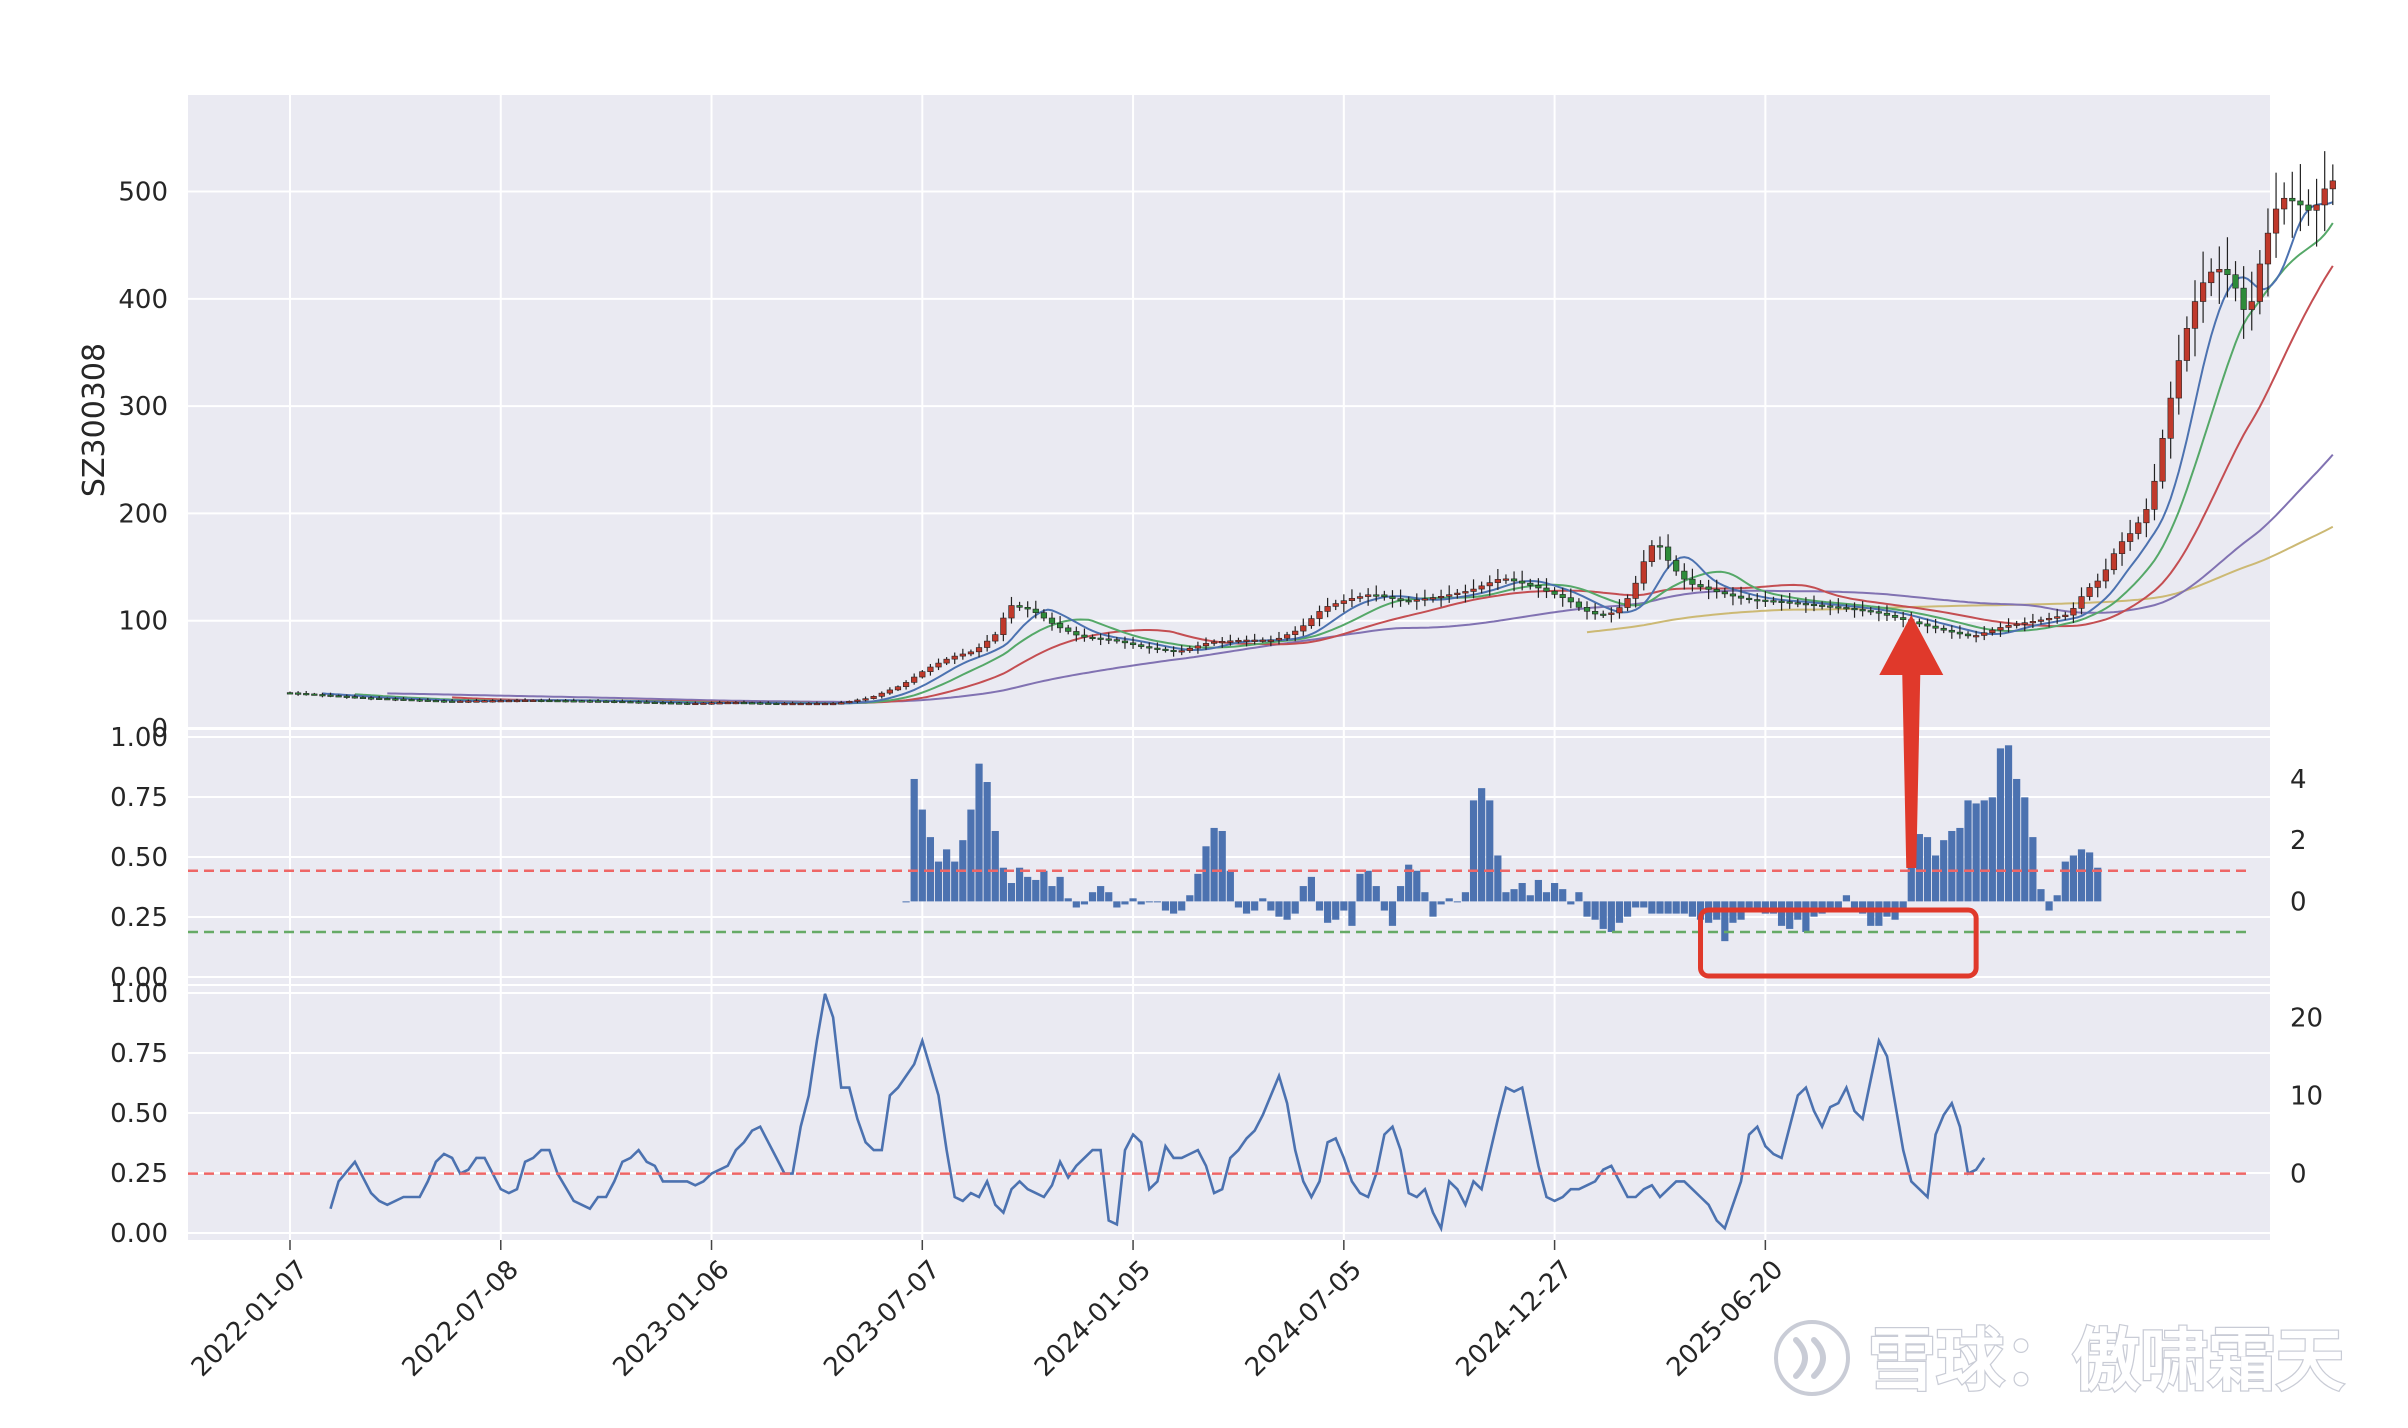 This screenshot has width=2408, height=1428. Describe the element at coordinates (1157, 1113) in the screenshot. I see `oscillator-series` at that location.